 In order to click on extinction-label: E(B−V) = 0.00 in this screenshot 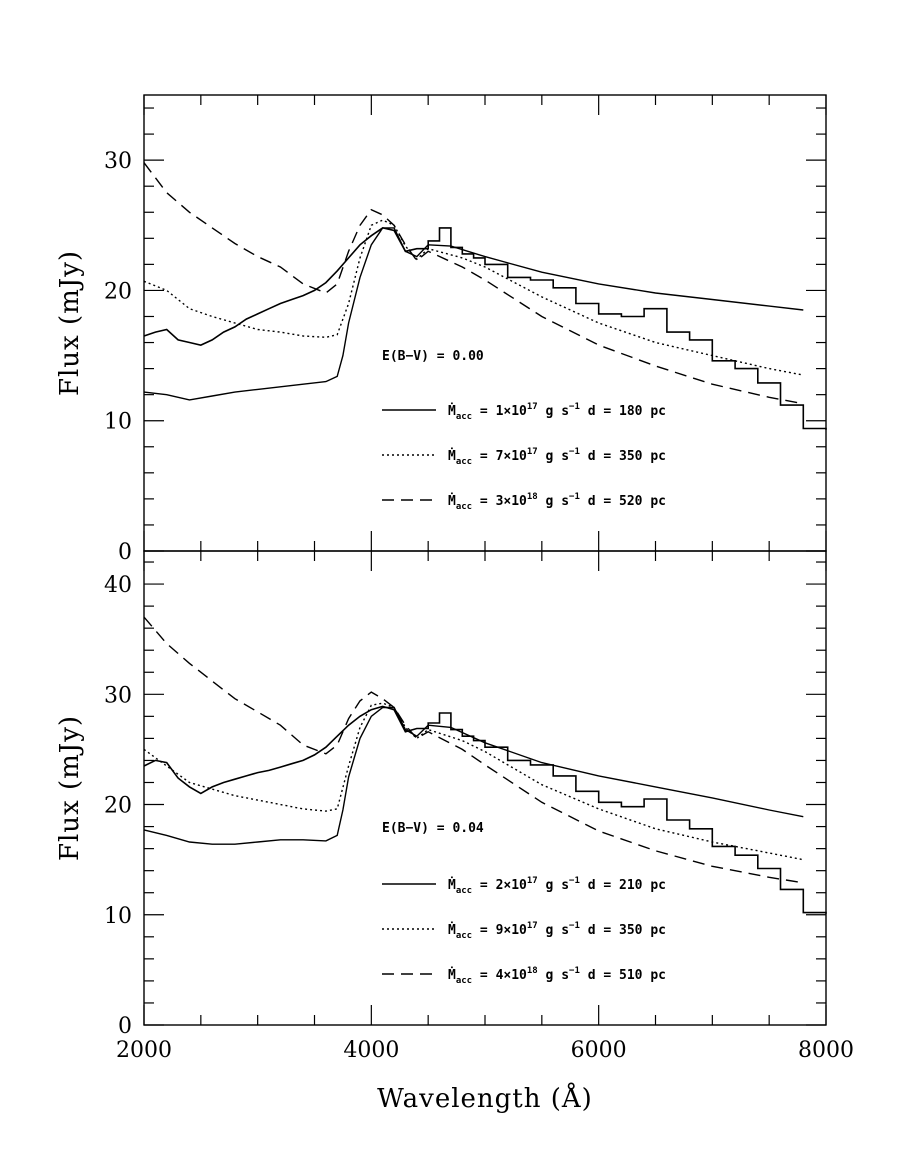, I will do `click(433, 356)`.